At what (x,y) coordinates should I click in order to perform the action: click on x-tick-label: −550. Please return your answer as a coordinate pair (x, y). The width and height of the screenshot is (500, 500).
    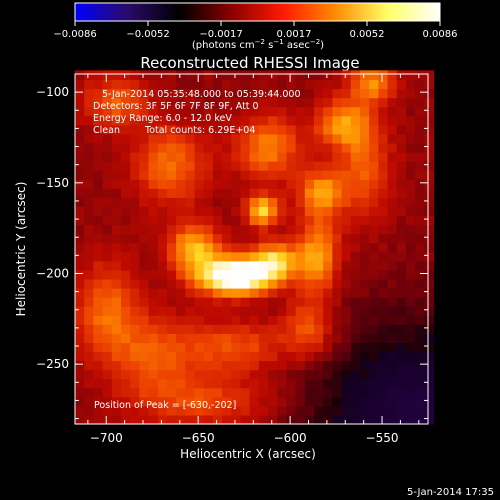
    Looking at the image, I should click on (382, 438).